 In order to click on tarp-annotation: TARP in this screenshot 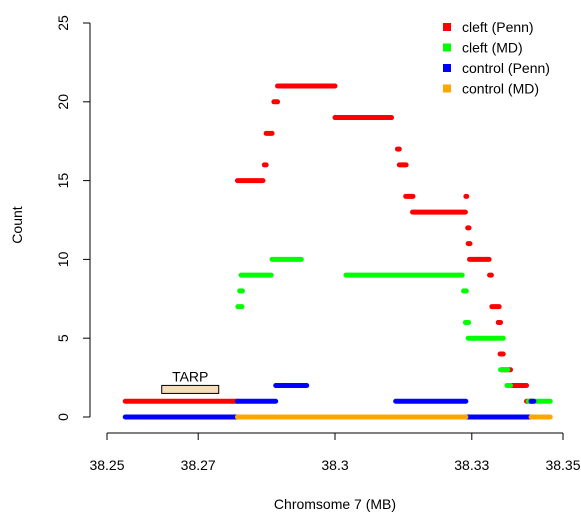, I will do `click(190, 381)`.